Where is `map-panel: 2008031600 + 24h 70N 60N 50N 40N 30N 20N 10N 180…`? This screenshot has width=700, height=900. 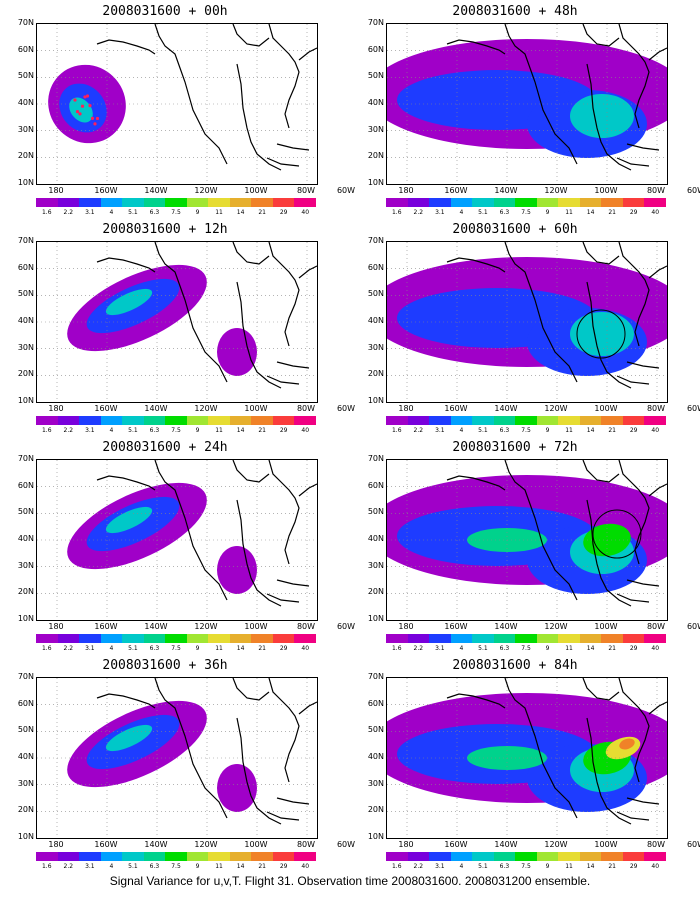
map-panel: 2008031600 + 24h 70N 60N 50N 40N 30N 20N 10N 180… is located at coordinates (177, 549).